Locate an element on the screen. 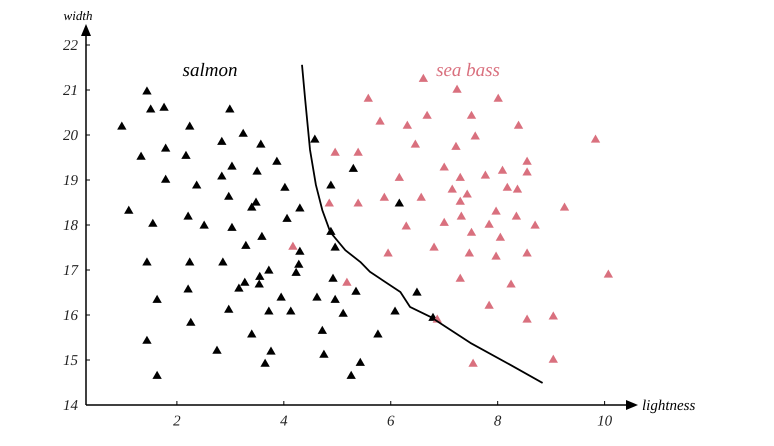 The image size is (774, 446). y-axis-title: width is located at coordinates (78, 15).